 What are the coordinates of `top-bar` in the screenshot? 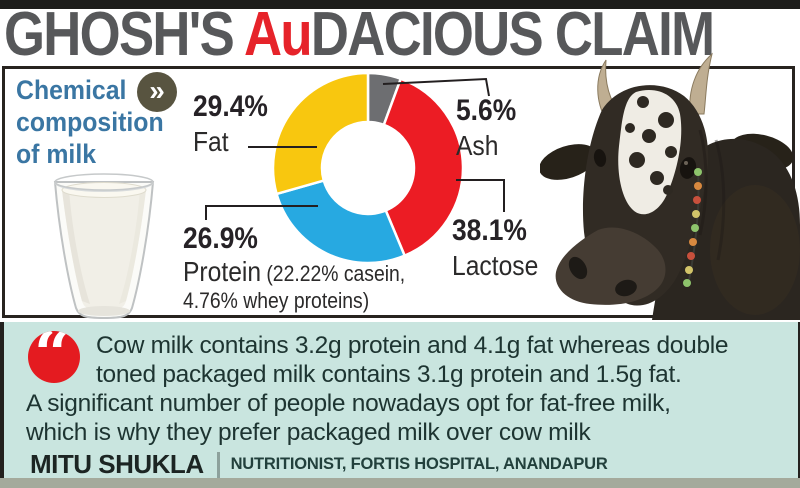 It's located at (400, 4).